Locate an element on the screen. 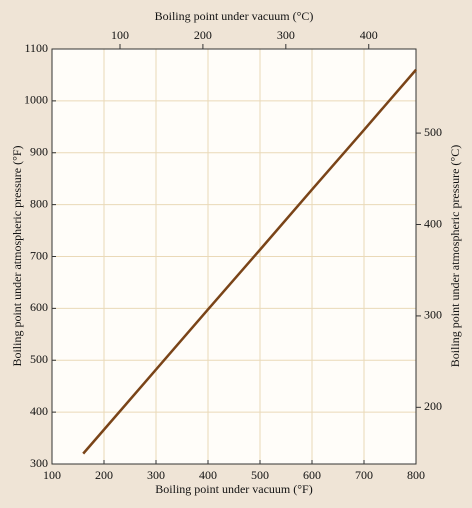 Image resolution: width=472 pixels, height=508 pixels. y2-tick-label: 200 is located at coordinates (433, 406).